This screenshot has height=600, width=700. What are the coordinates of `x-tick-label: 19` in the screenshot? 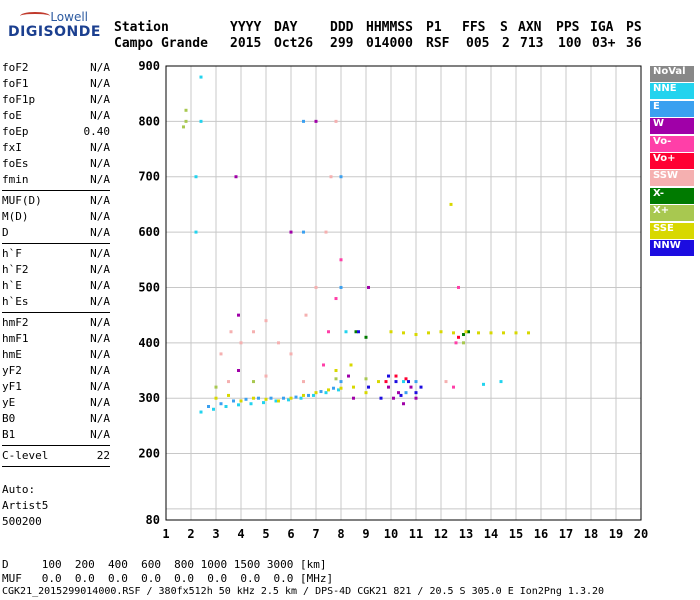 It's located at (616, 534).